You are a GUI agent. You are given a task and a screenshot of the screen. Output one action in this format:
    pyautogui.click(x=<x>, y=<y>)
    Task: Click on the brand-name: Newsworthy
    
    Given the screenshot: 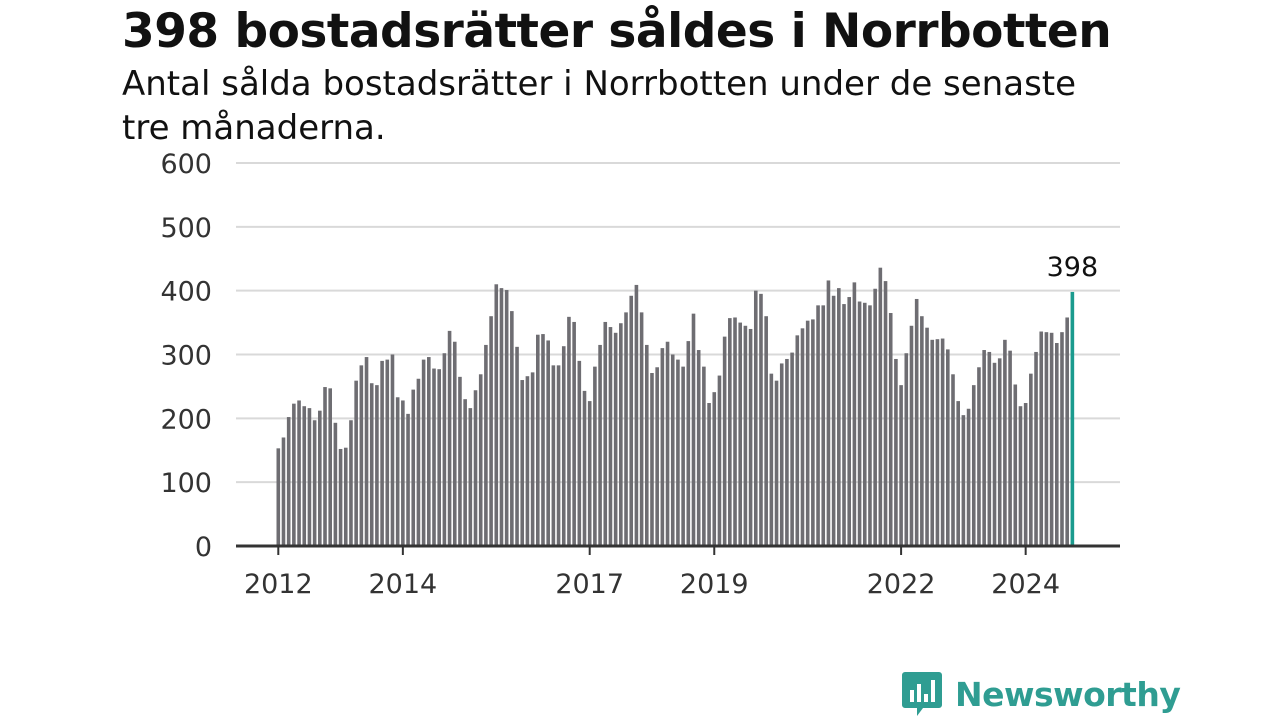 What is the action you would take?
    pyautogui.click(x=1068, y=694)
    